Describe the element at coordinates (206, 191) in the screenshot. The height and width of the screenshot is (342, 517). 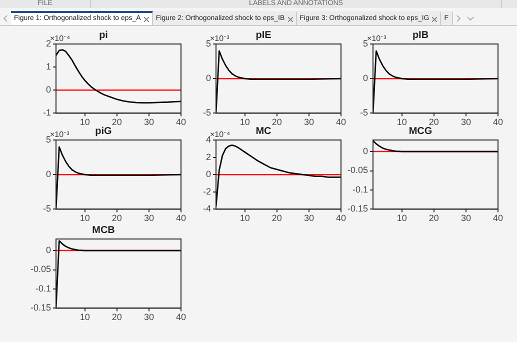
I see `y-tick-label: -2` at that location.